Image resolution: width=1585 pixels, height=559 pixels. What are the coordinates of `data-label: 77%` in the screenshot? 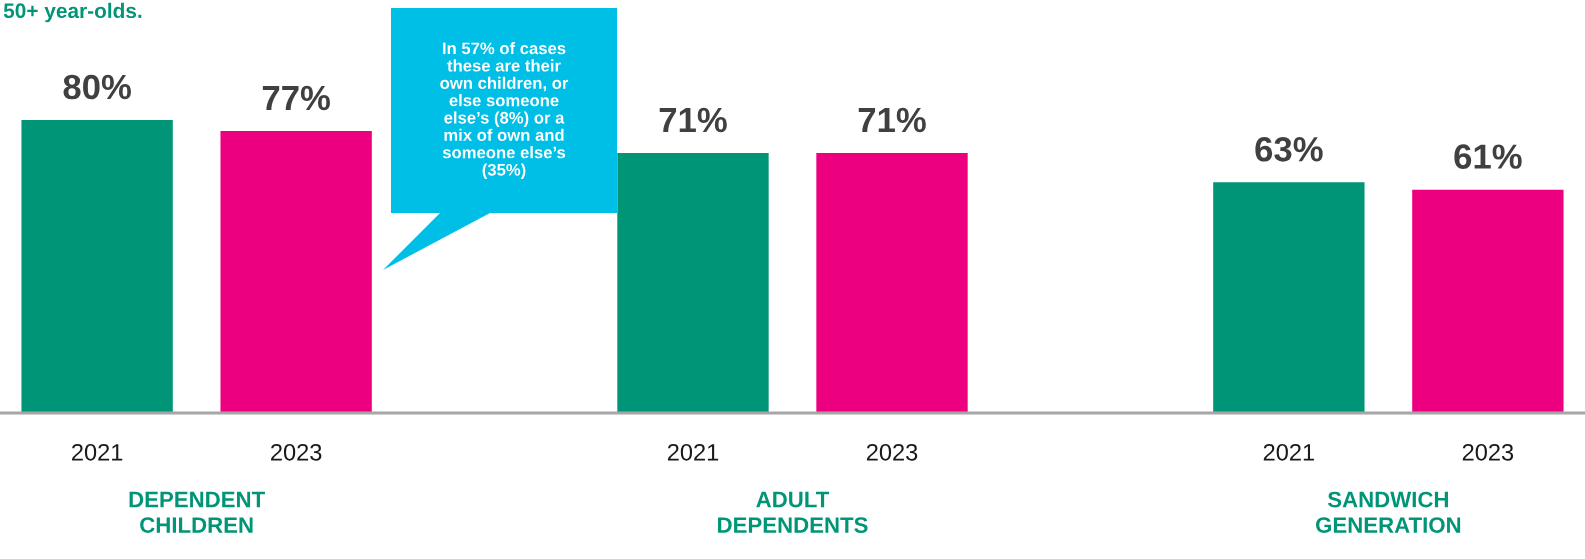 It's located at (296, 98).